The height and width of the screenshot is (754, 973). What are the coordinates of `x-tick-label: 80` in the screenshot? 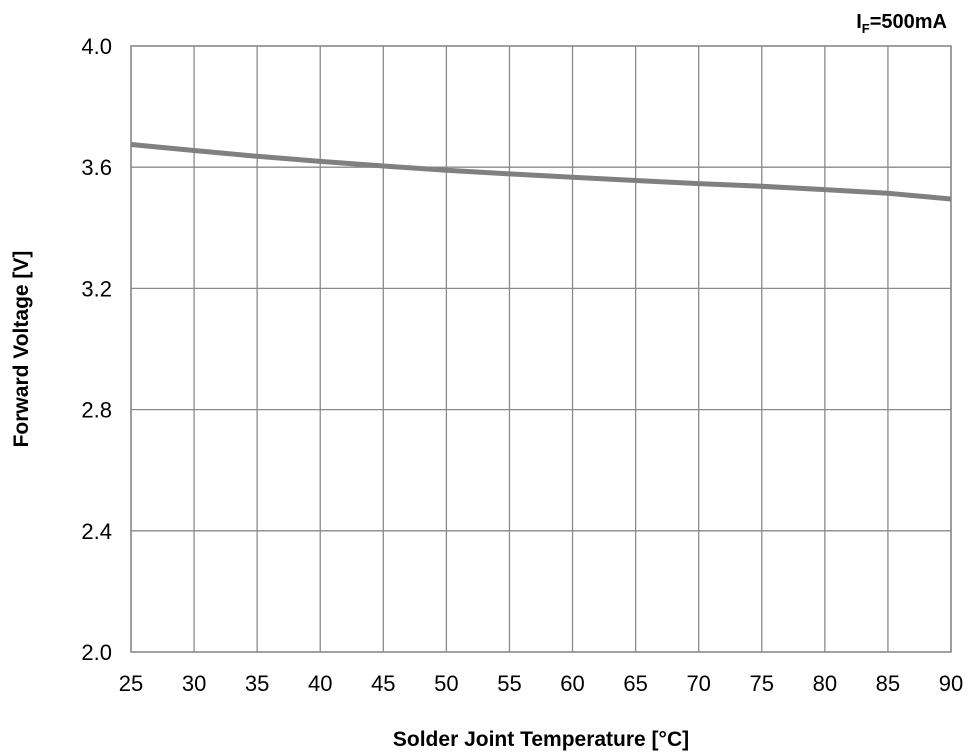 It's located at (825, 683).